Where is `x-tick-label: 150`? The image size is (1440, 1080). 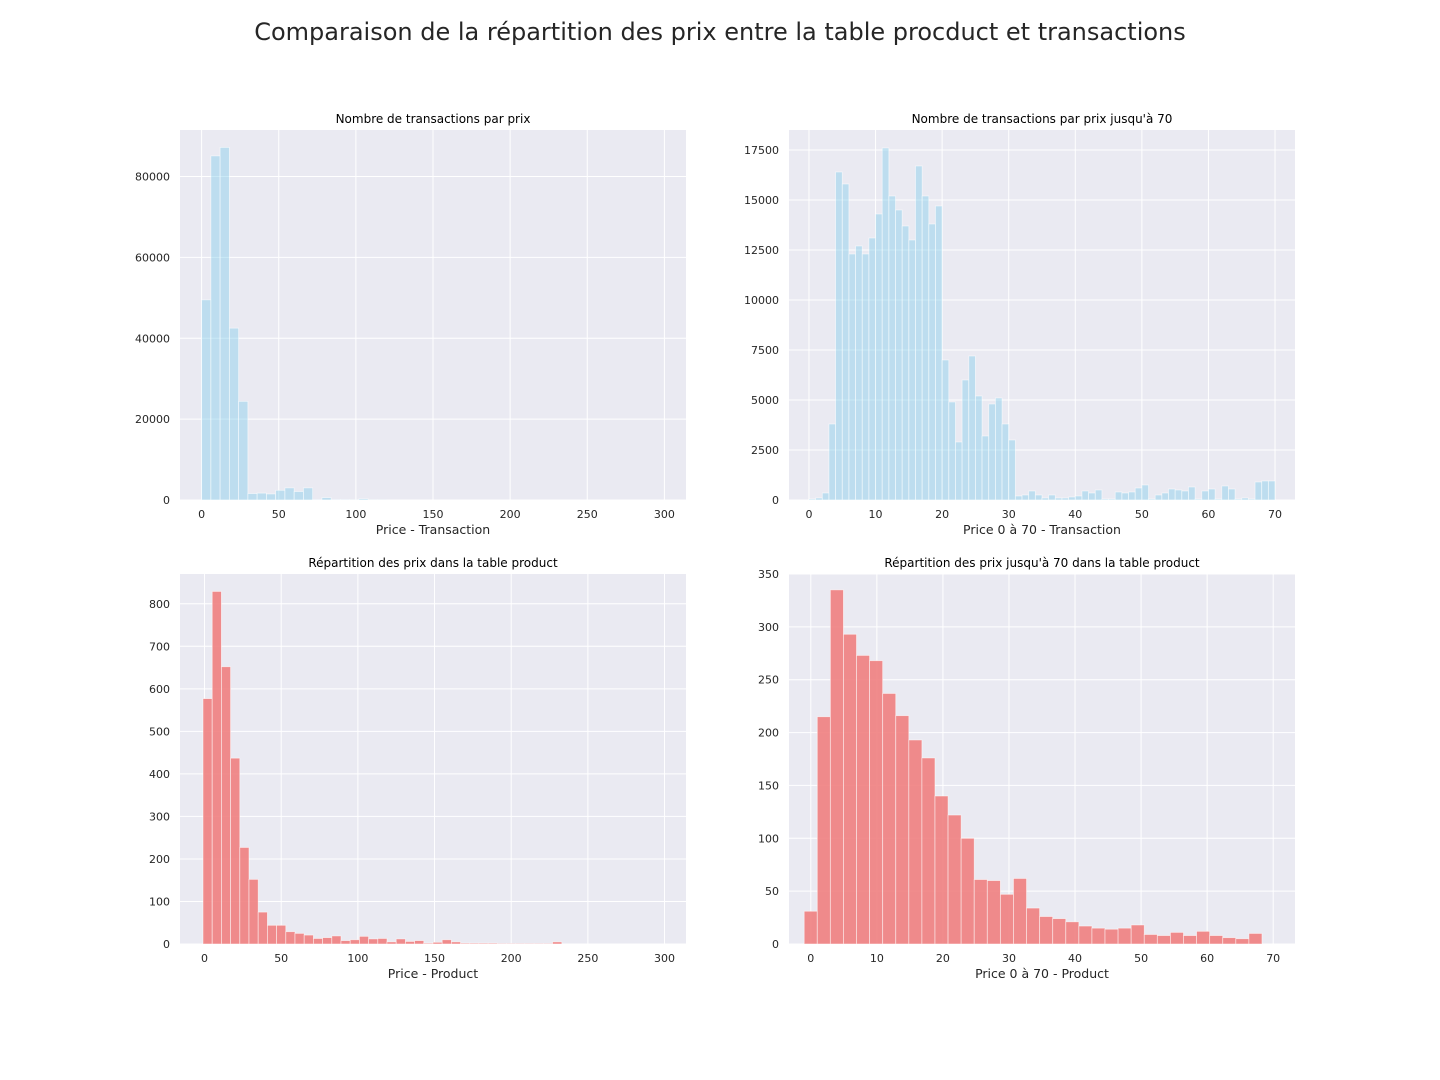
x-tick-label: 150 is located at coordinates (433, 514).